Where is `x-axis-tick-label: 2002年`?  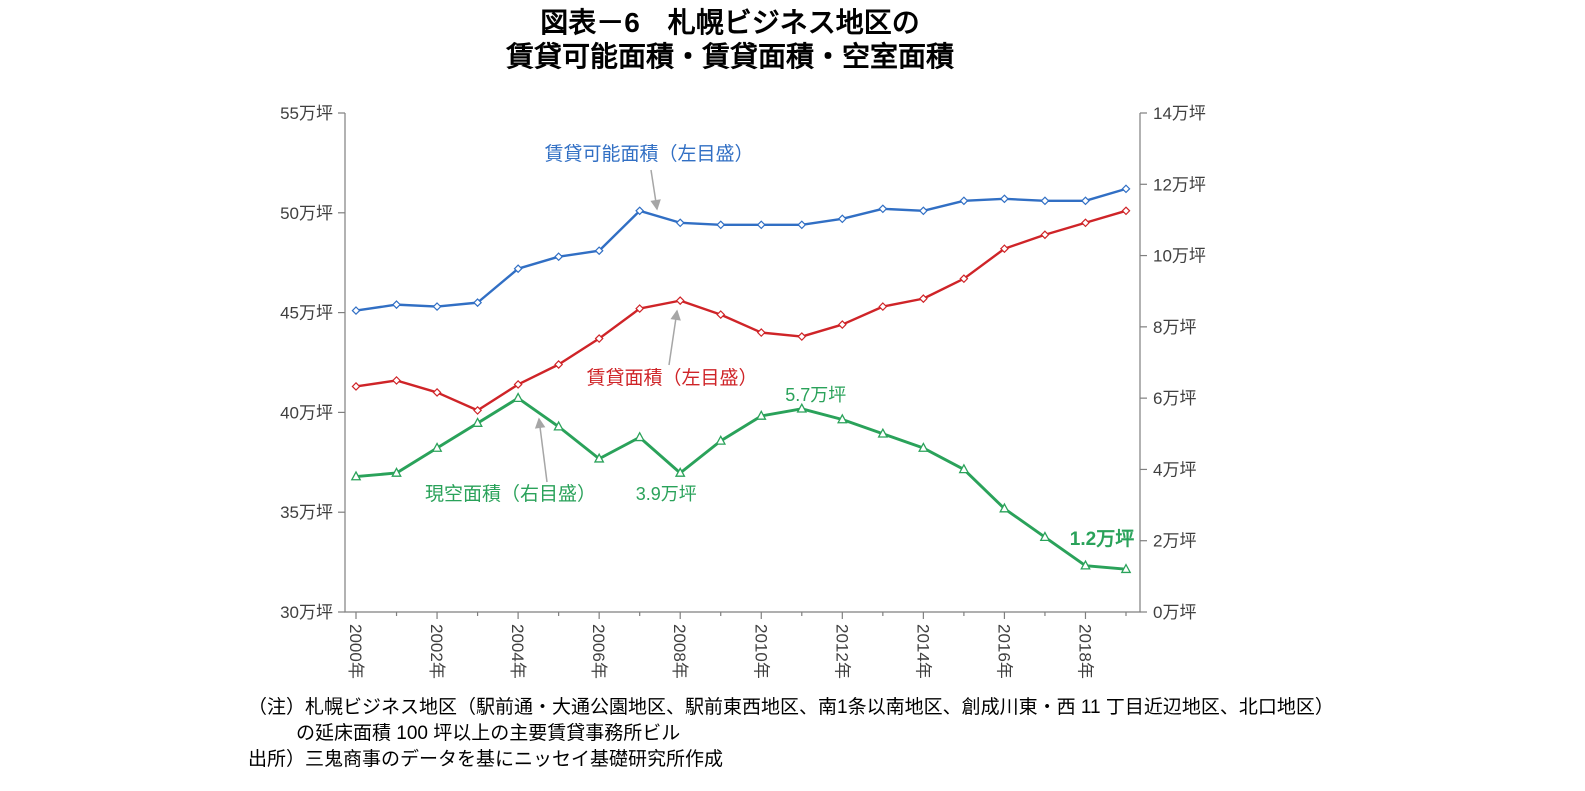 x-axis-tick-label: 2002年 is located at coordinates (436, 651).